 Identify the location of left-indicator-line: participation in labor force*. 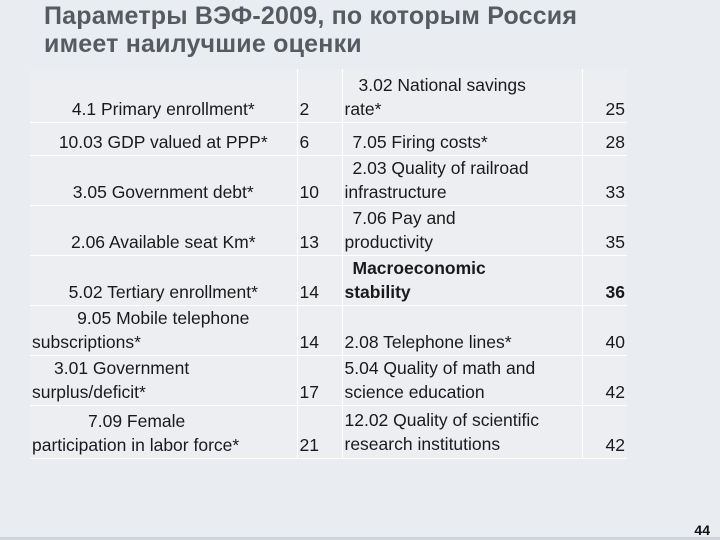
(136, 444).